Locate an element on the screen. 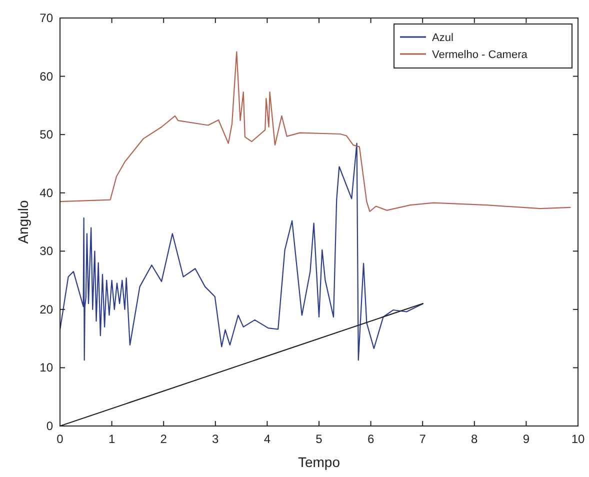 The width and height of the screenshot is (589, 477). x-axis-title: Tempo is located at coordinates (319, 462).